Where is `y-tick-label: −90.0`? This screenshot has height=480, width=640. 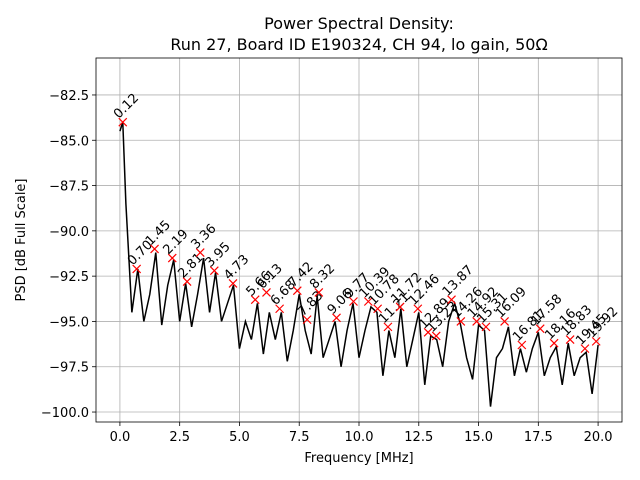 y-tick-label: −90.0 is located at coordinates (69, 232).